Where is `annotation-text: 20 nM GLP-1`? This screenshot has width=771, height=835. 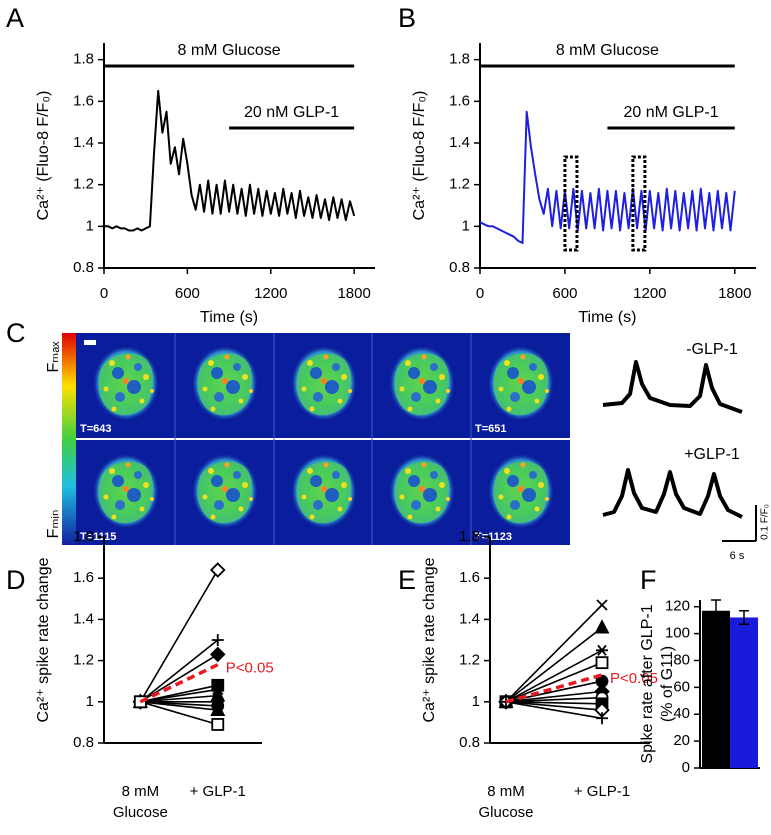 annotation-text: 20 nM GLP-1 is located at coordinates (291, 112).